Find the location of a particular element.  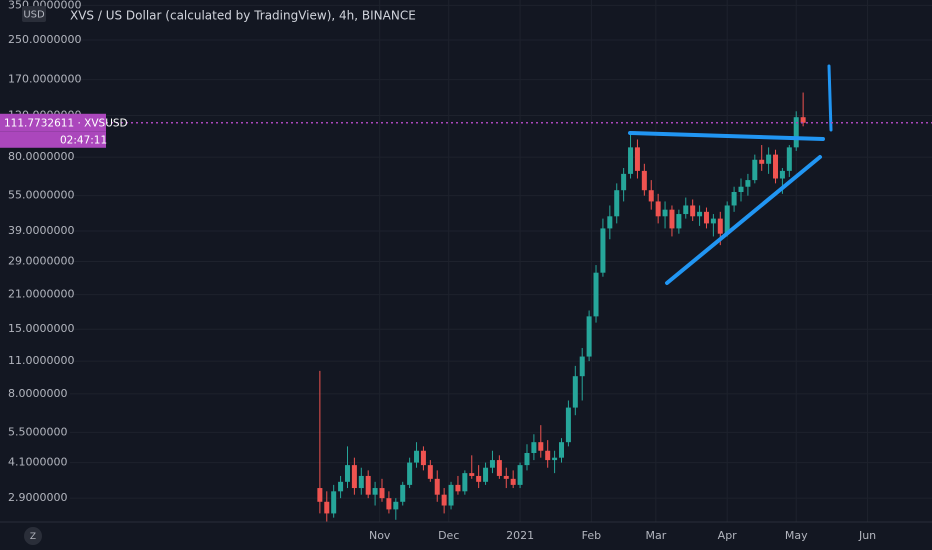

x-tick-label: Jun is located at coordinates (867, 535).